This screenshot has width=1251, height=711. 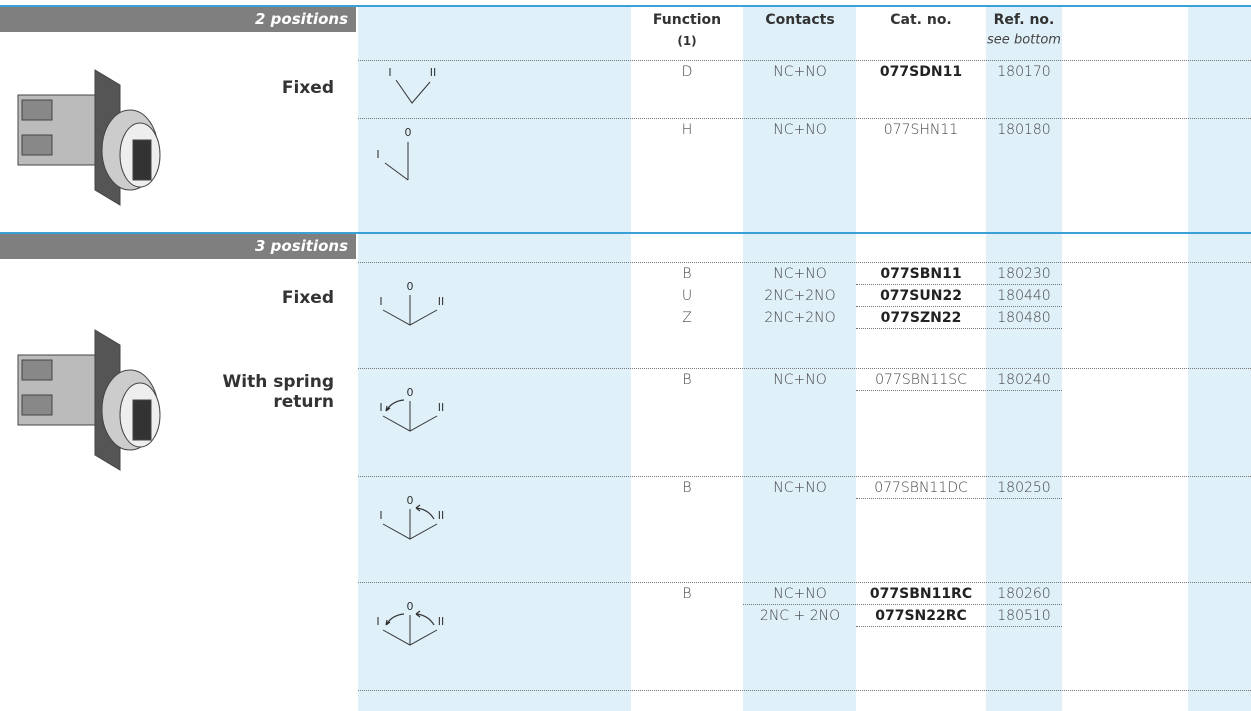 I want to click on section-title: 2 positions, so click(x=301, y=19).